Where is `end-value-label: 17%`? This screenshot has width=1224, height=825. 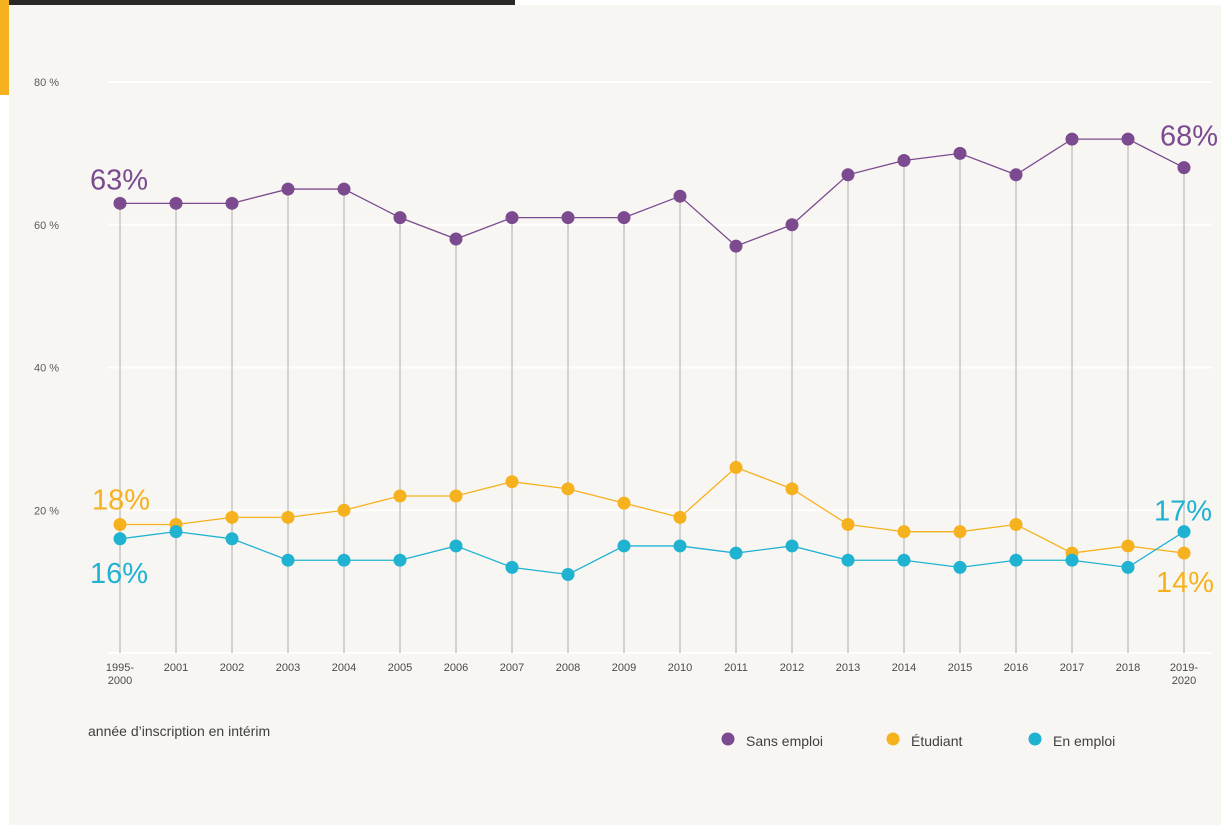 end-value-label: 17% is located at coordinates (1183, 512).